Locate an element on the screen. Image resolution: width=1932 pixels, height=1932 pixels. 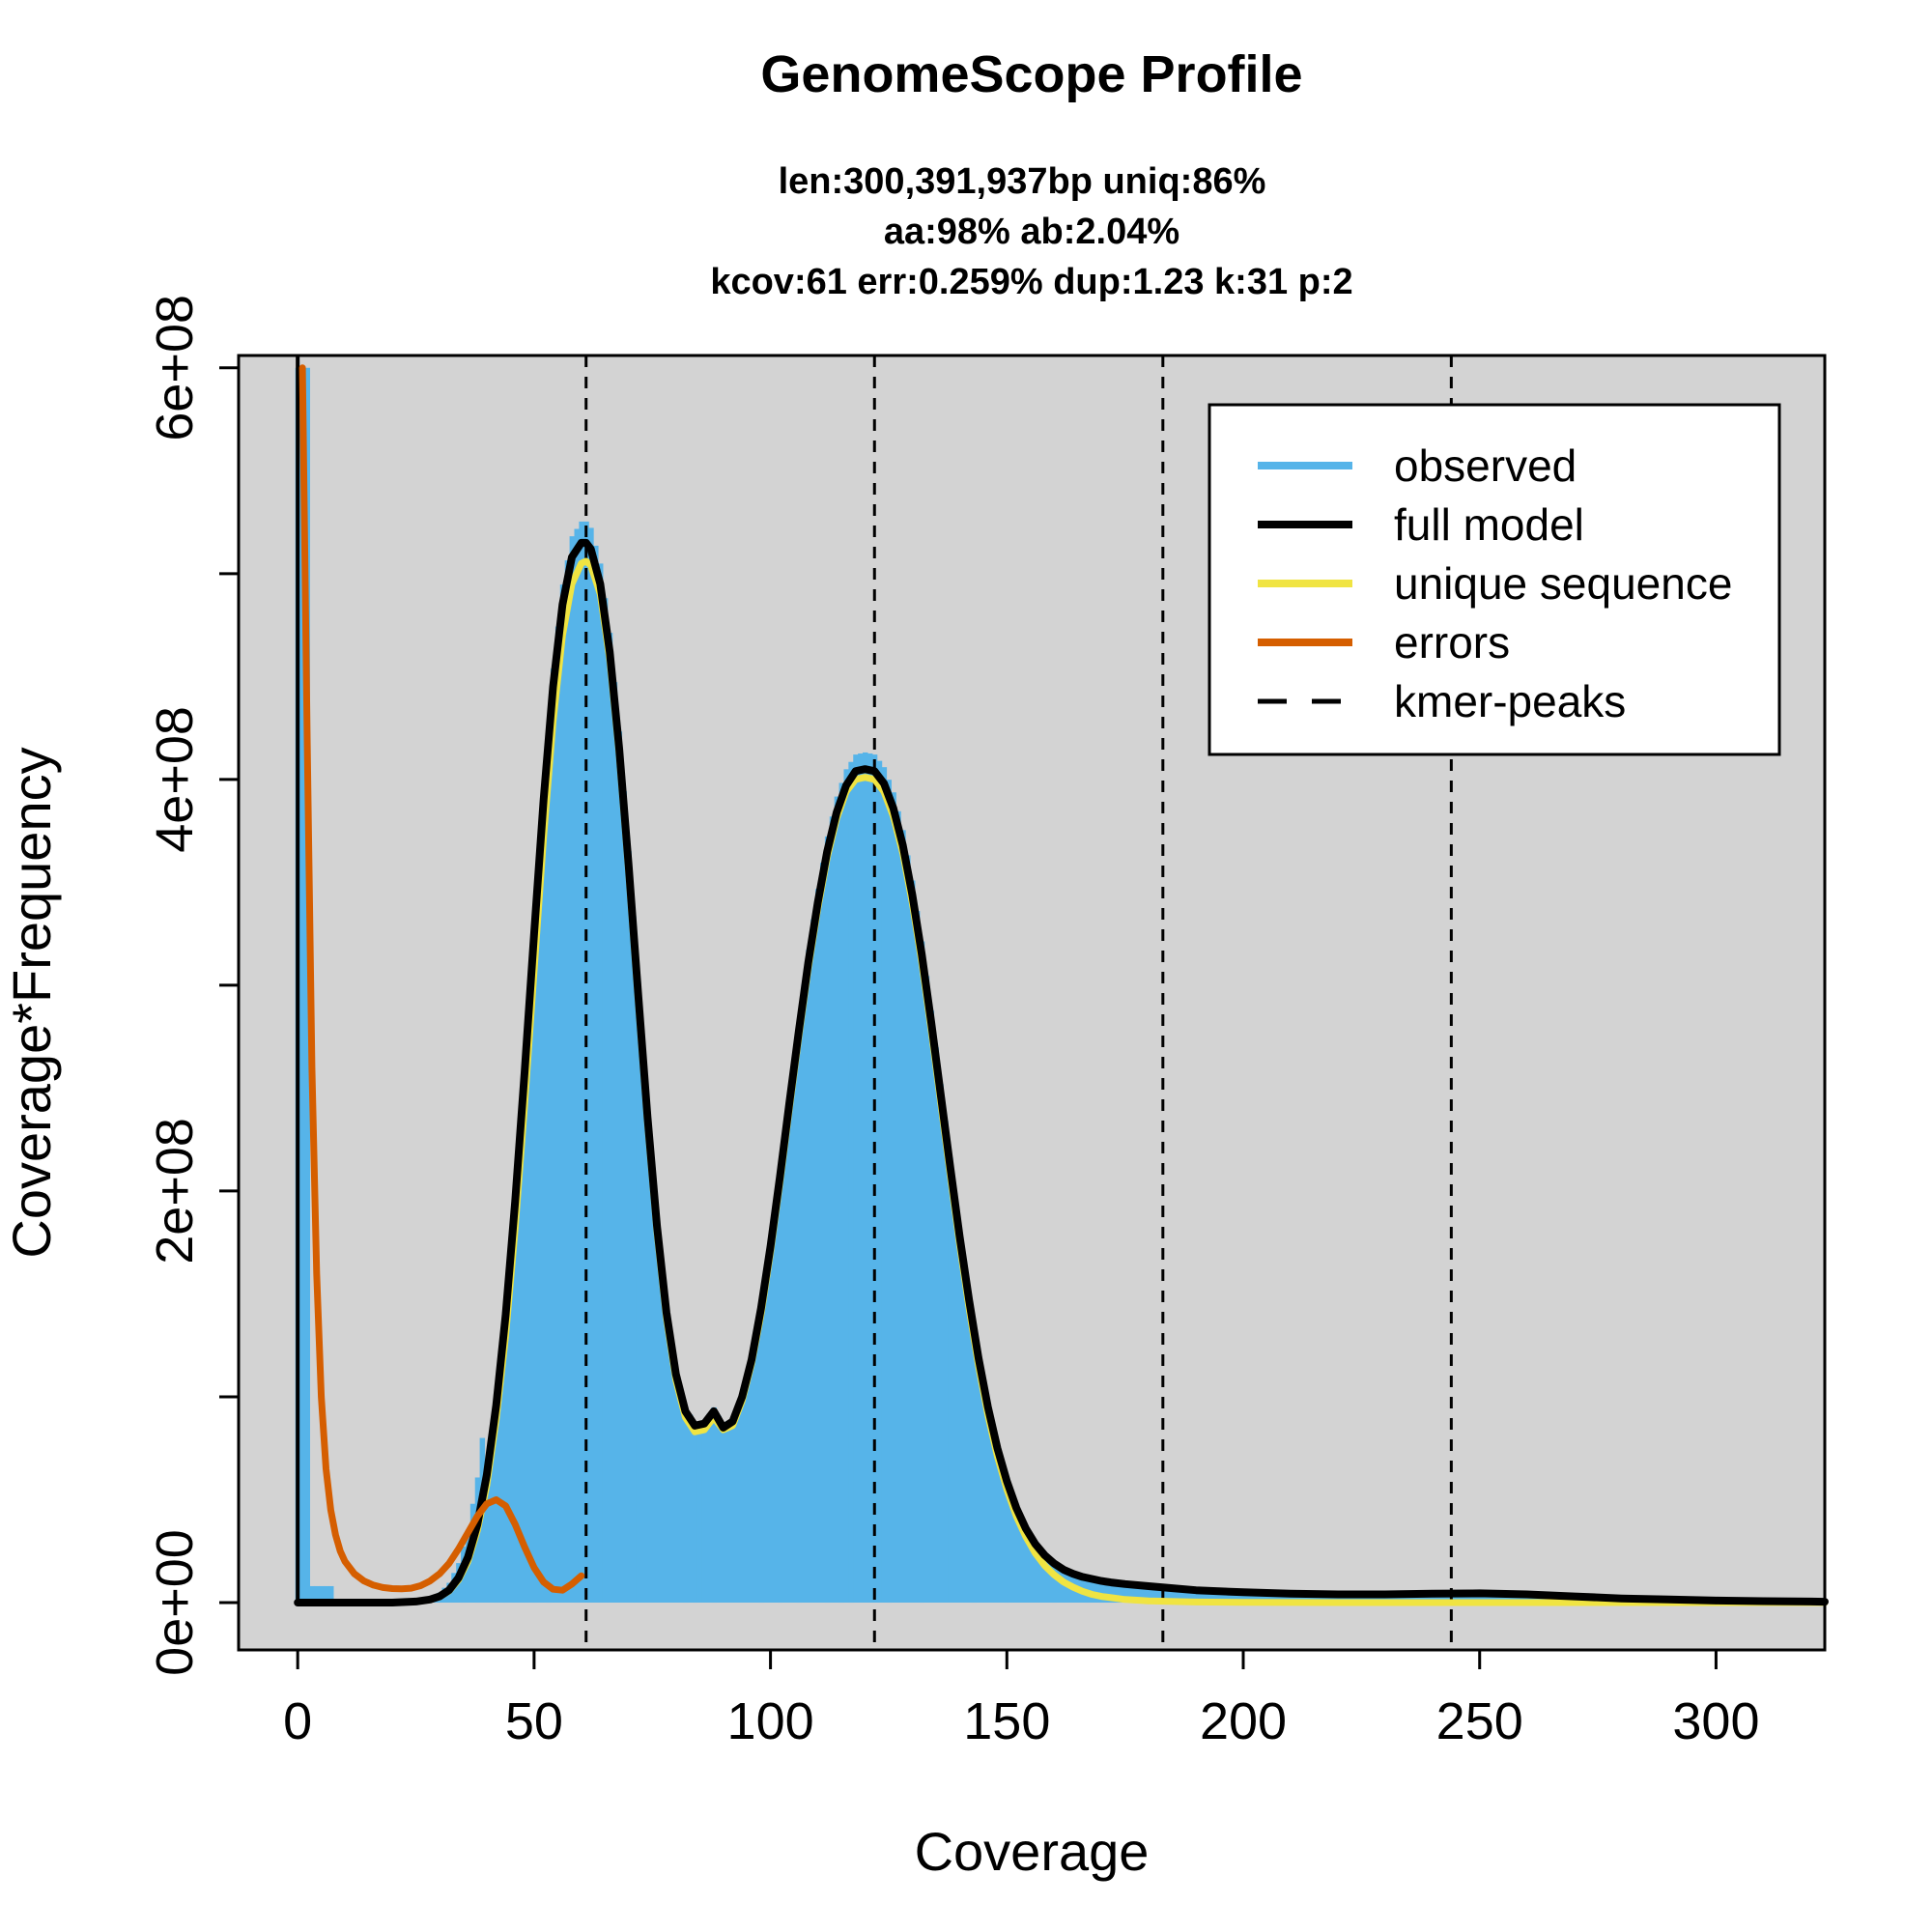
chart-subtitle-line-1: len:300,391,937bp uniq:86% is located at coordinates (1022, 181).